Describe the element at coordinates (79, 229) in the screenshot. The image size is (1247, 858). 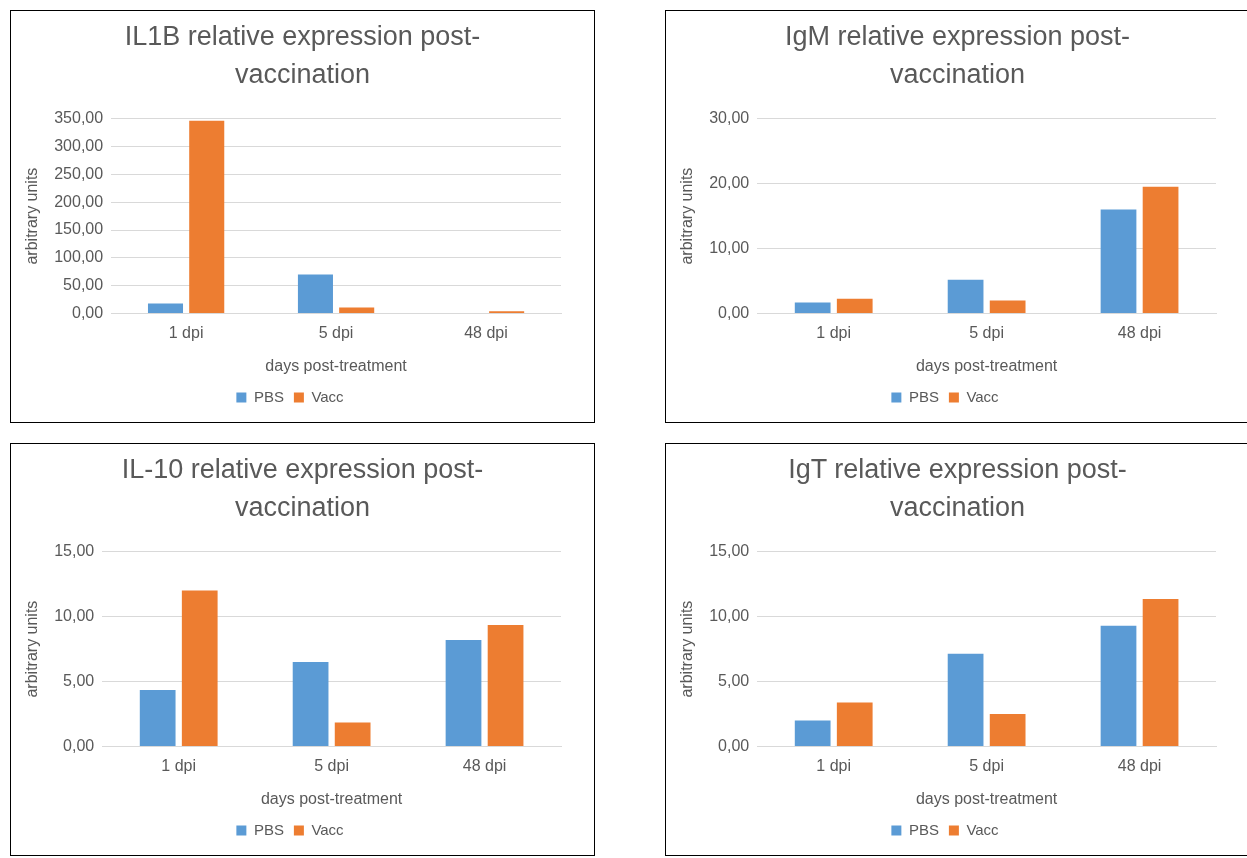
I see `y-tick-label: 150,00` at that location.